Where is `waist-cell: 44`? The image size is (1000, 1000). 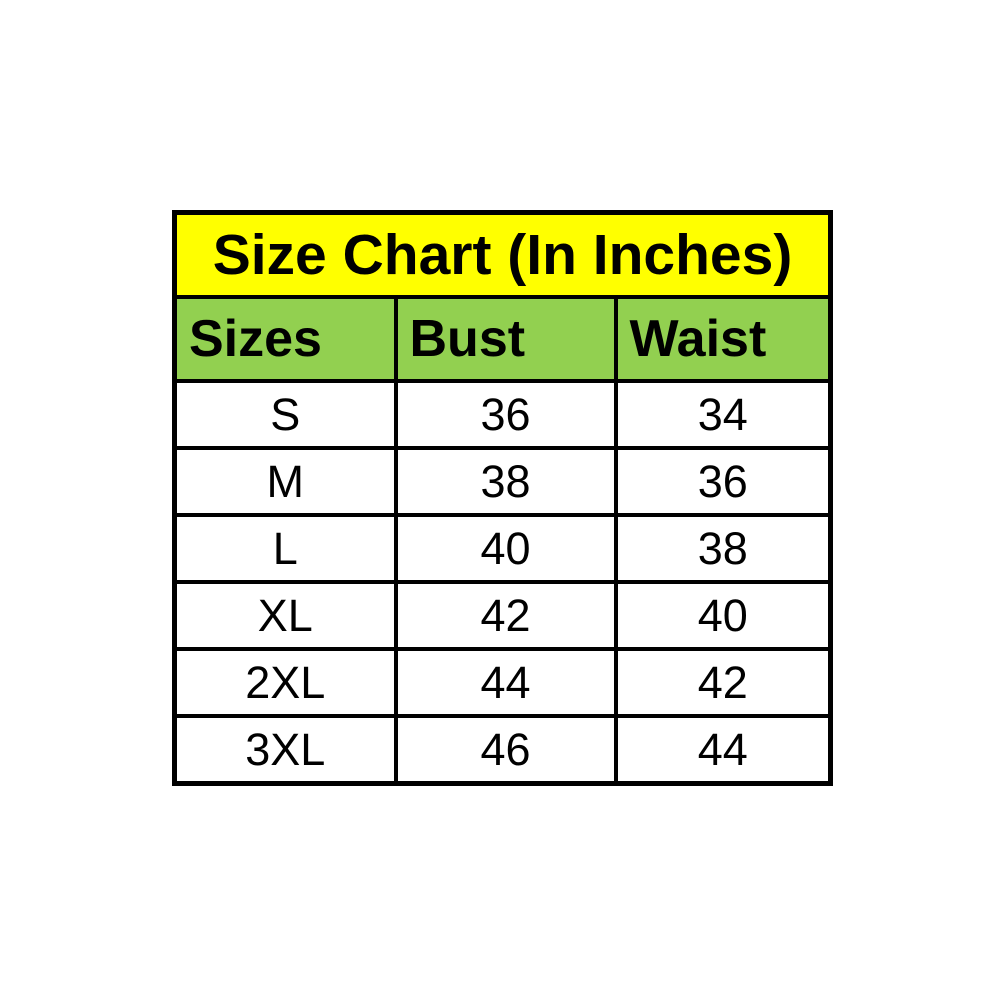 waist-cell: 44 is located at coordinates (723, 750).